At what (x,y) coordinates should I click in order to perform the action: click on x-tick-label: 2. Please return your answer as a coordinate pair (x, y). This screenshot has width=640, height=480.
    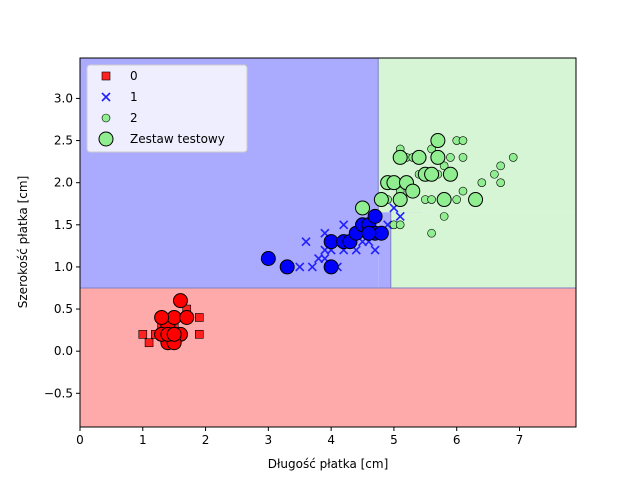
    Looking at the image, I should click on (206, 440).